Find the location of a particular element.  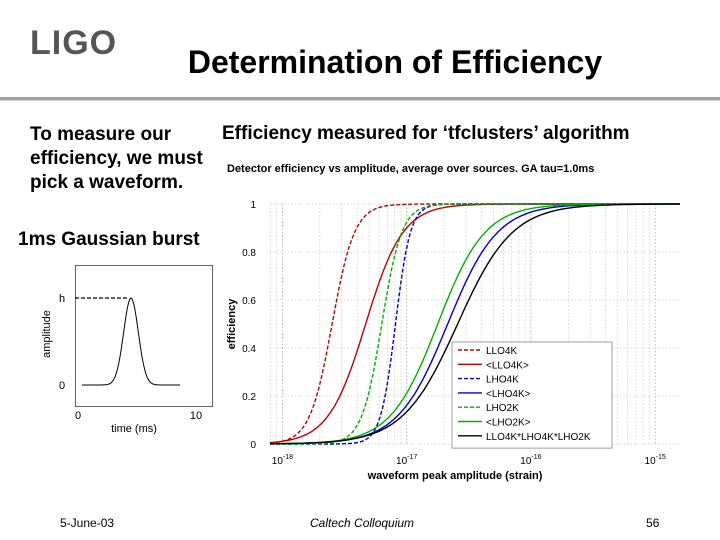

y-axis-label: efficiency is located at coordinates (232, 324).